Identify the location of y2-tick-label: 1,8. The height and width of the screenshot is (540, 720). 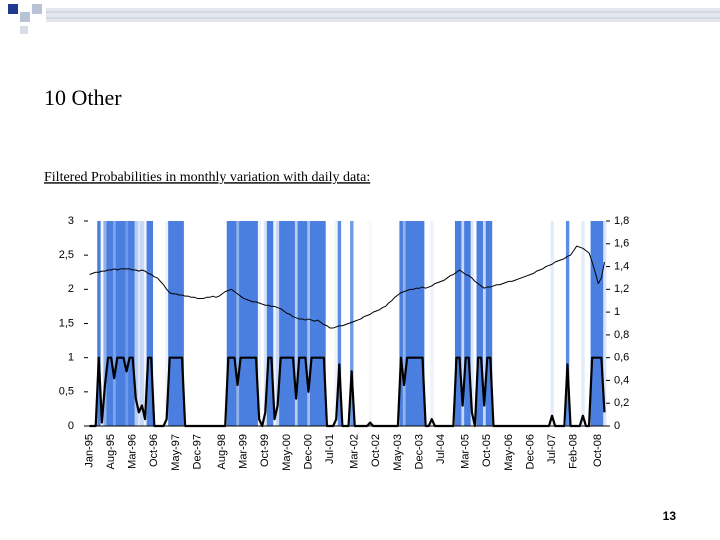
(621, 221).